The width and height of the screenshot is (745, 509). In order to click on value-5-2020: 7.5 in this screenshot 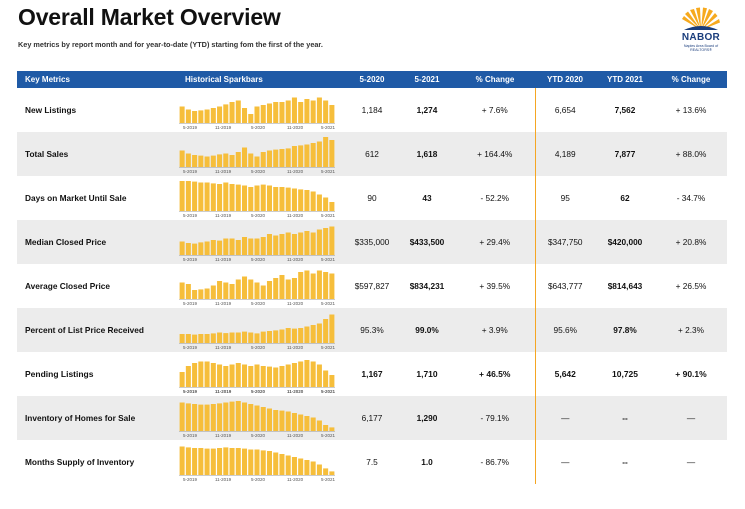, I will do `click(372, 462)`.